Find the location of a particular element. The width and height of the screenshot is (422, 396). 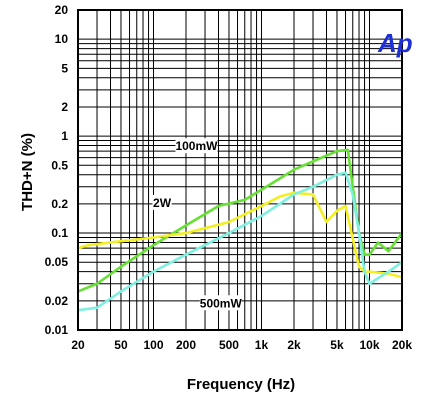

x-tick-label: 20k is located at coordinates (402, 345).